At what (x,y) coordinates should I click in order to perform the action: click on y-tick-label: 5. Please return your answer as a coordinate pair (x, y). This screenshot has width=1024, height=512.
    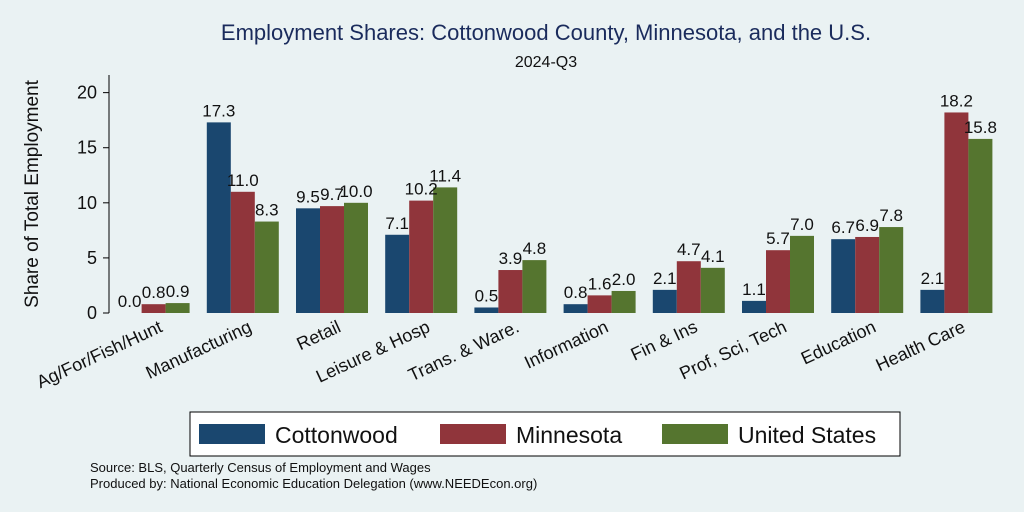
    Looking at the image, I should click on (92, 258).